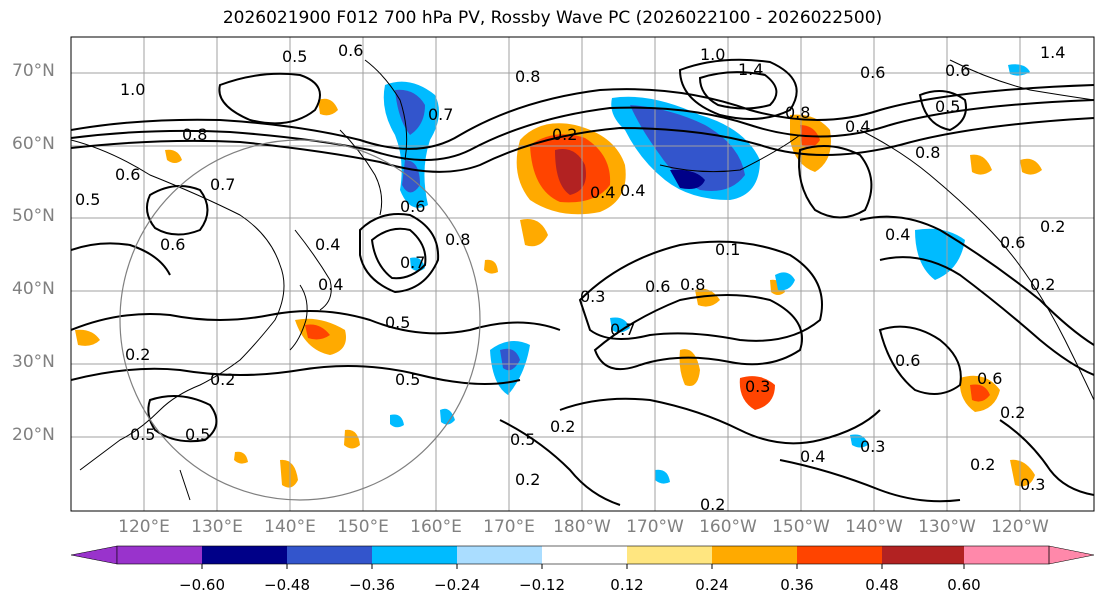 This screenshot has height=604, width=1105. What do you see at coordinates (727, 249) in the screenshot?
I see `contour-label: 0.1` at bounding box center [727, 249].